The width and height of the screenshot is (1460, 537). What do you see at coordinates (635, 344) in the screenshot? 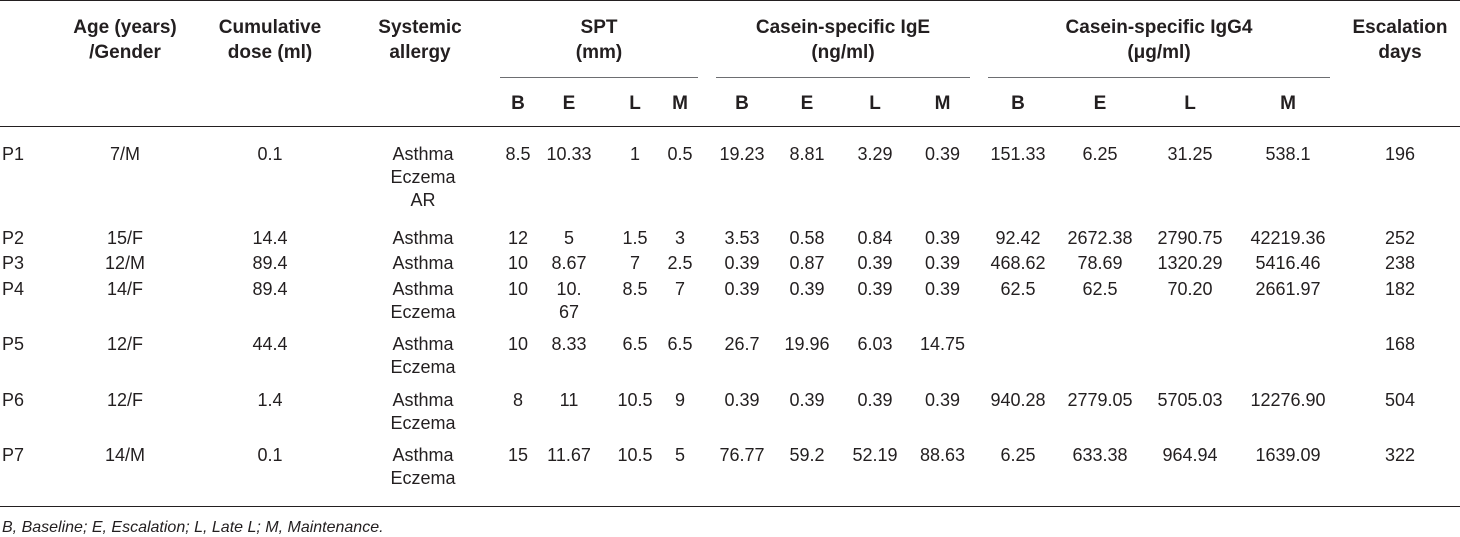
I see `row-5-spt-2-cell: 6.5` at bounding box center [635, 344].